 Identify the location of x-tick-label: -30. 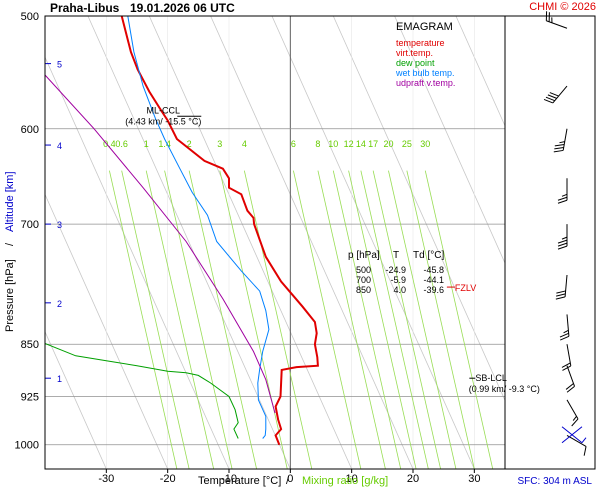
(106, 479).